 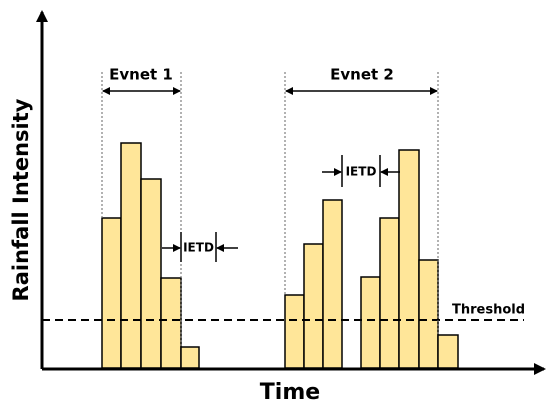 I want to click on threshold-label: Threshold, so click(x=488, y=310).